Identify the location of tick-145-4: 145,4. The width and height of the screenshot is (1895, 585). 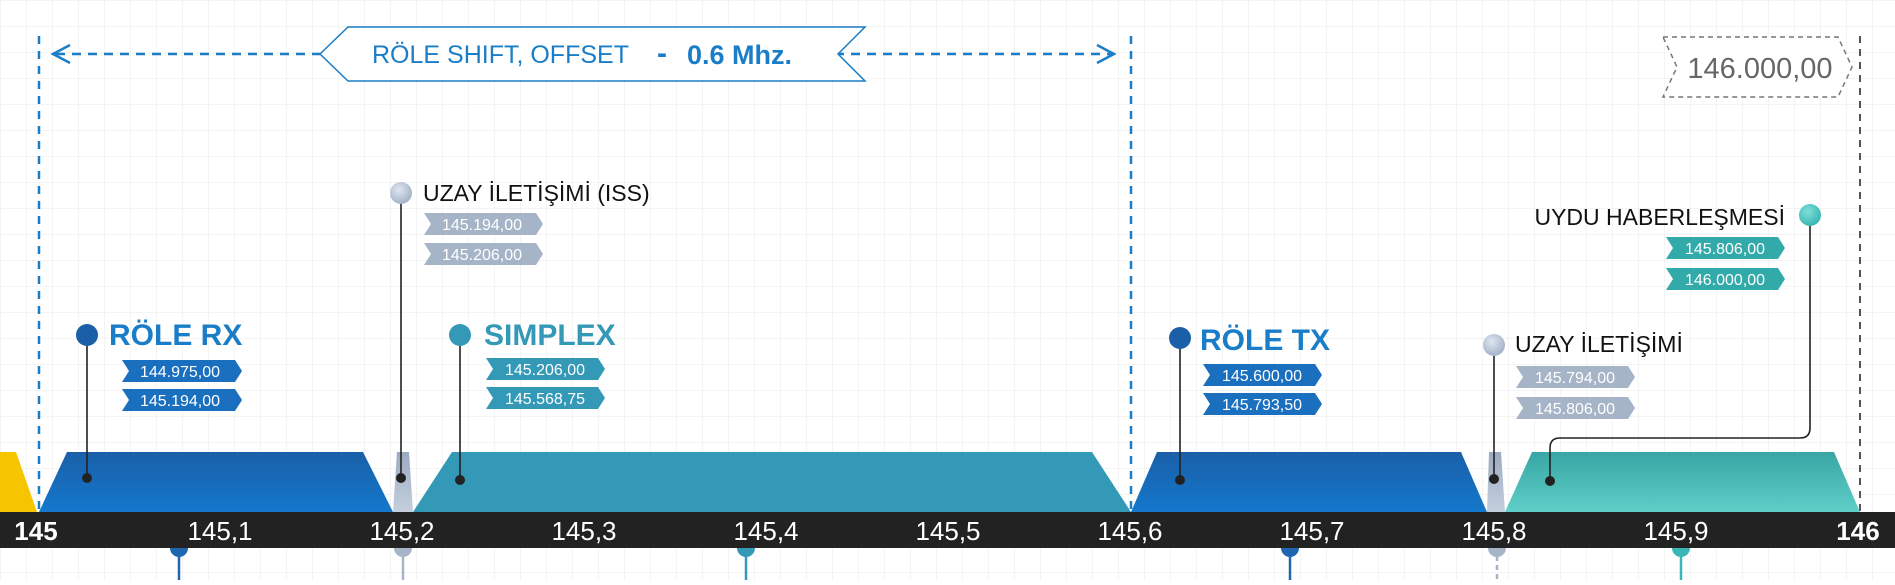
(765, 531).